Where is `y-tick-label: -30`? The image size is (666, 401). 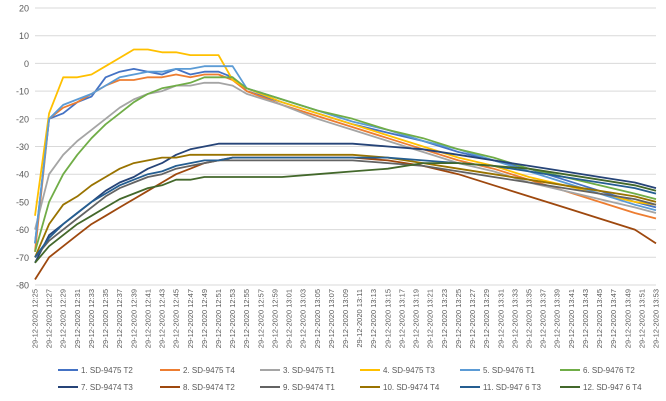 y-tick-label: -30 is located at coordinates (22, 147).